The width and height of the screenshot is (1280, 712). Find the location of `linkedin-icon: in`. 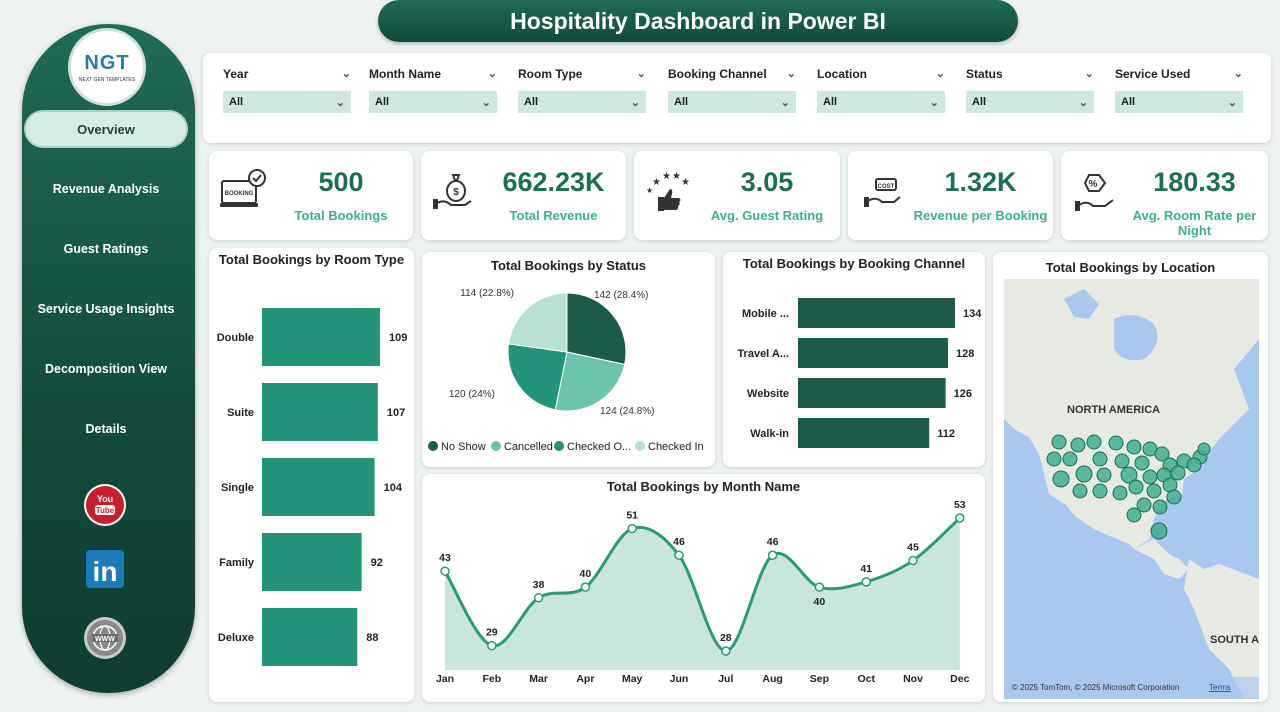

linkedin-icon: in is located at coordinates (105, 569).